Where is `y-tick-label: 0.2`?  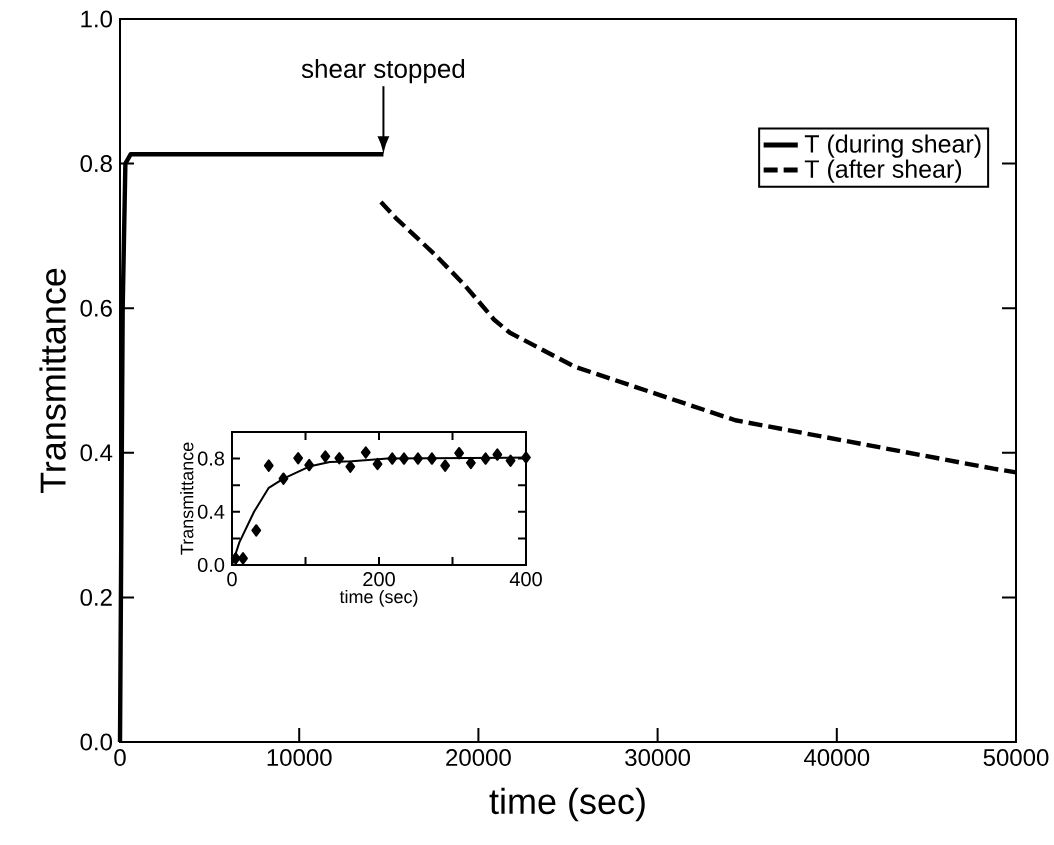
y-tick-label: 0.2 is located at coordinates (96, 597).